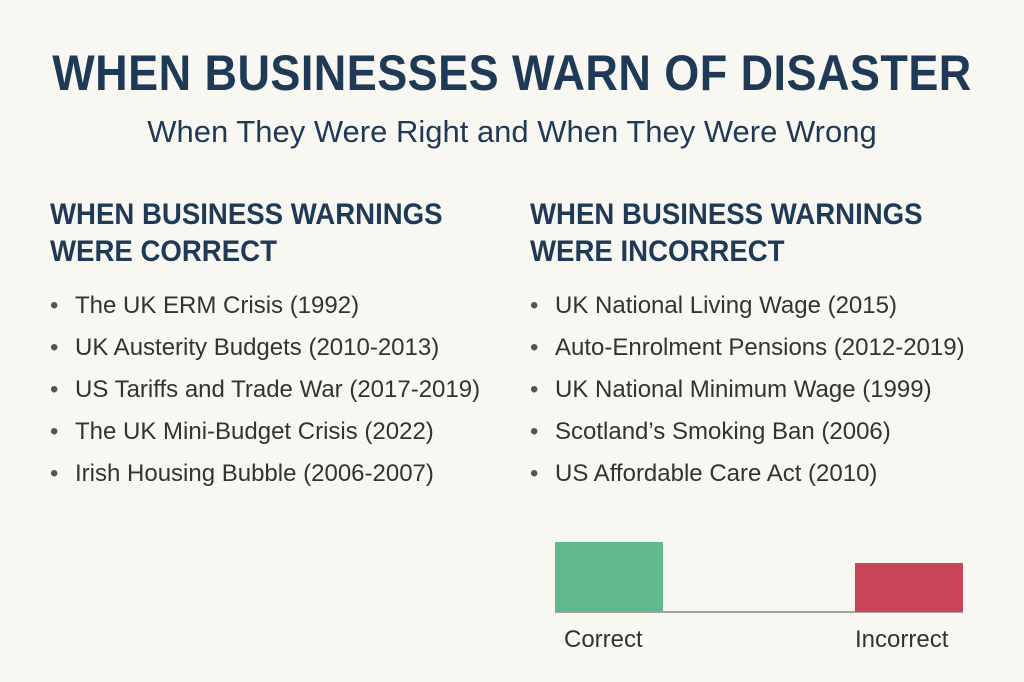 The height and width of the screenshot is (682, 1024). Describe the element at coordinates (760, 306) in the screenshot. I see `list-item: UK National Living Wage (2015)` at that location.